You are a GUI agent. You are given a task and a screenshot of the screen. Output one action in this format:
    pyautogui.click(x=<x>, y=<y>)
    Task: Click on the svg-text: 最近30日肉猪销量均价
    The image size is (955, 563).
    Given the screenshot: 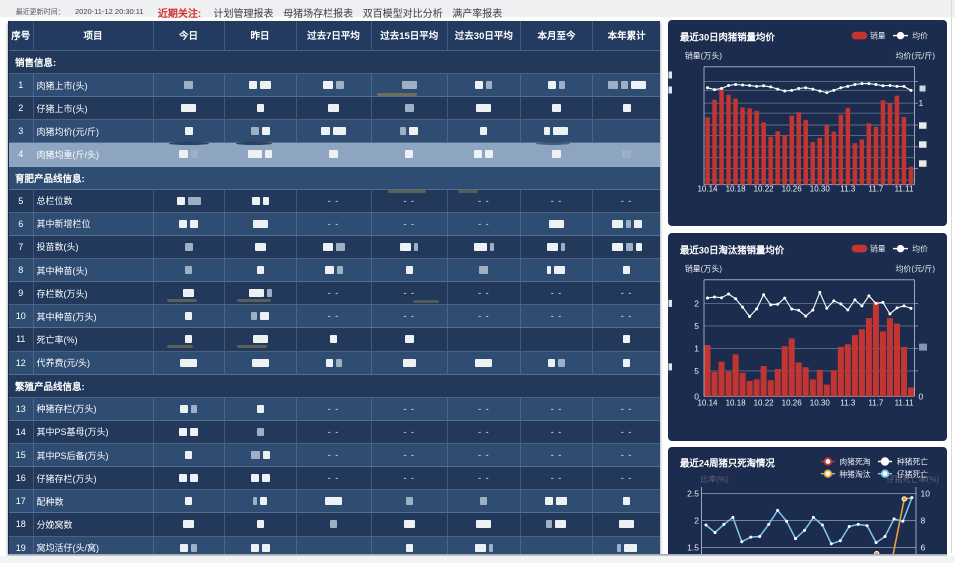 What is the action you would take?
    pyautogui.click(x=727, y=36)
    